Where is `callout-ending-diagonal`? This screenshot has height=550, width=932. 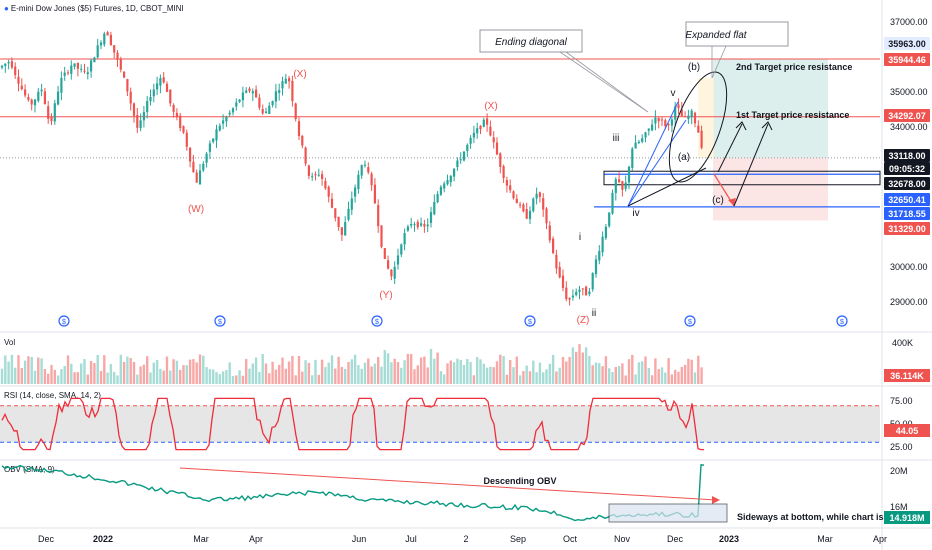
callout-ending-diagonal is located at coordinates (531, 41).